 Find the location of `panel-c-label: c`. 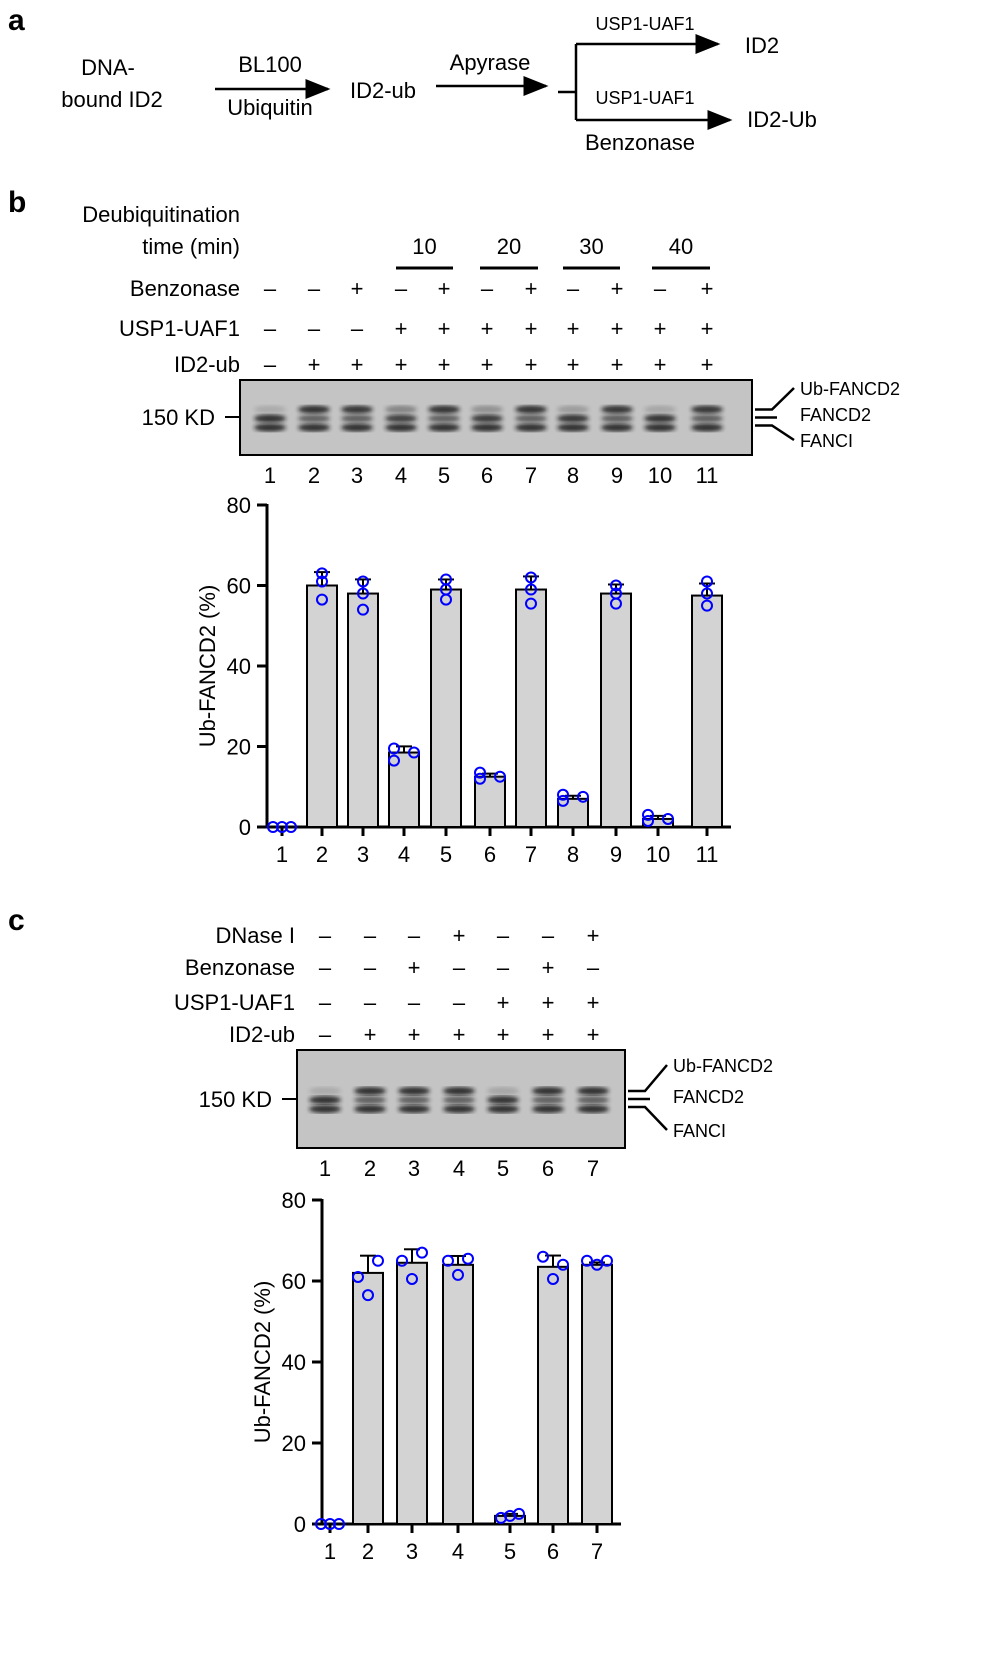

panel-c-label: c is located at coordinates (16, 920).